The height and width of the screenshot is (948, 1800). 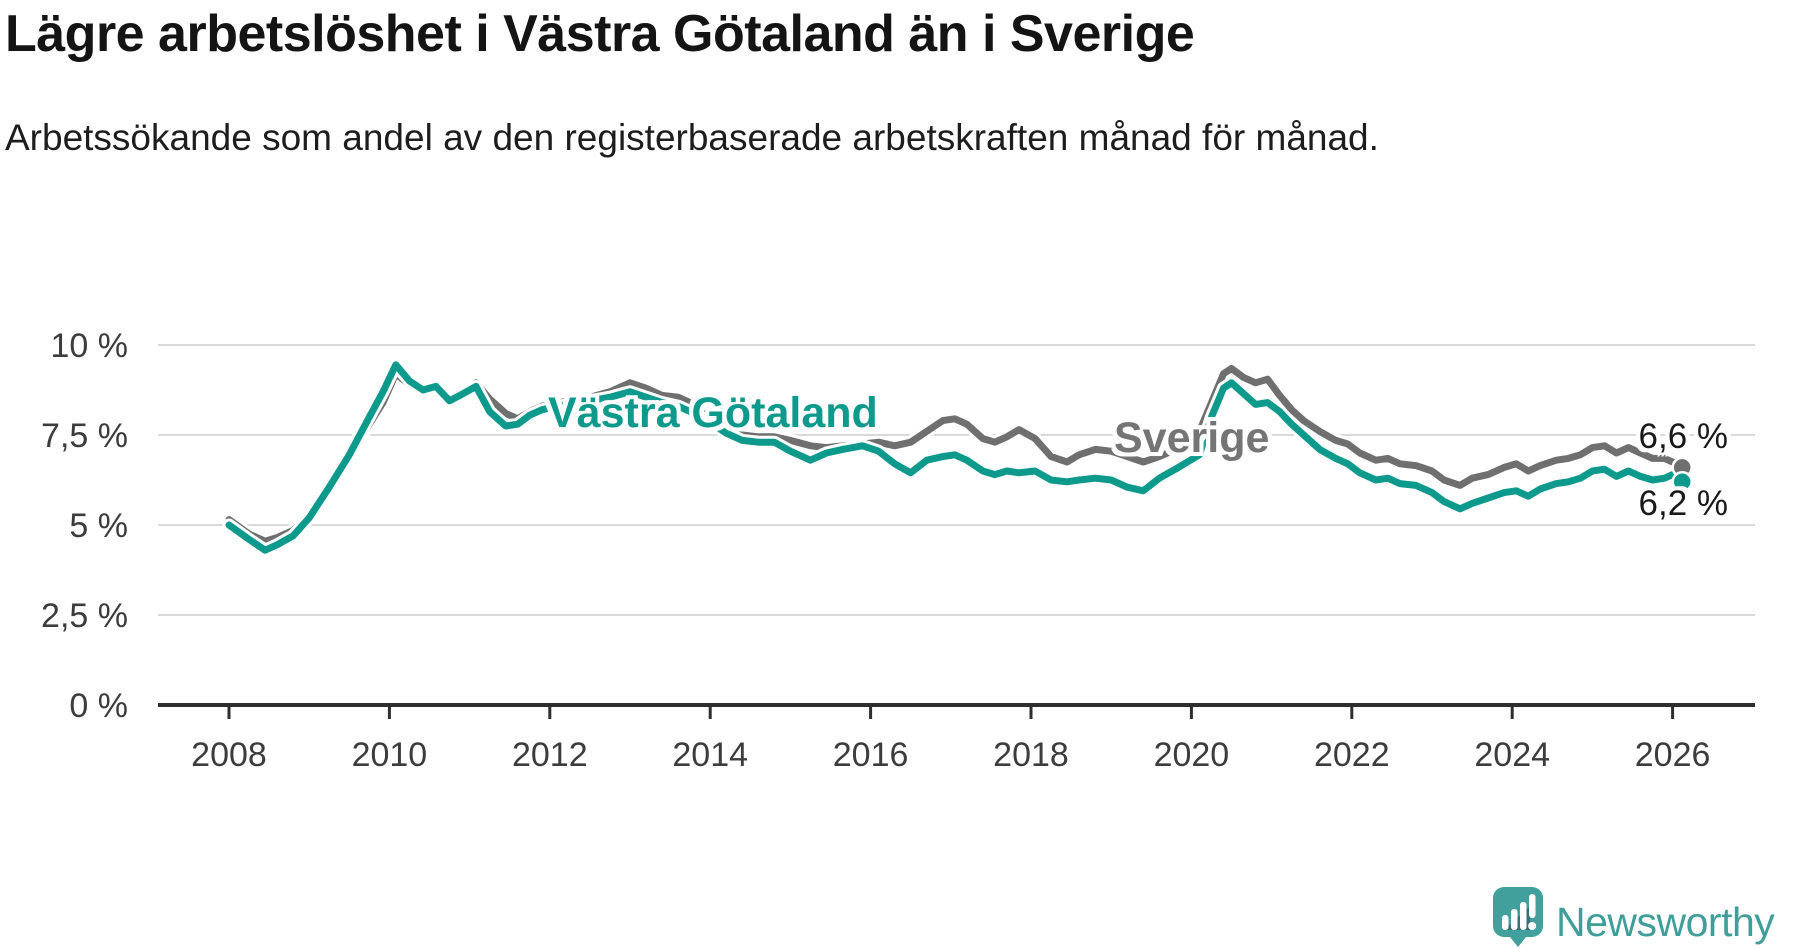 What do you see at coordinates (1532, 926) in the screenshot?
I see `logo-exclamation-dot` at bounding box center [1532, 926].